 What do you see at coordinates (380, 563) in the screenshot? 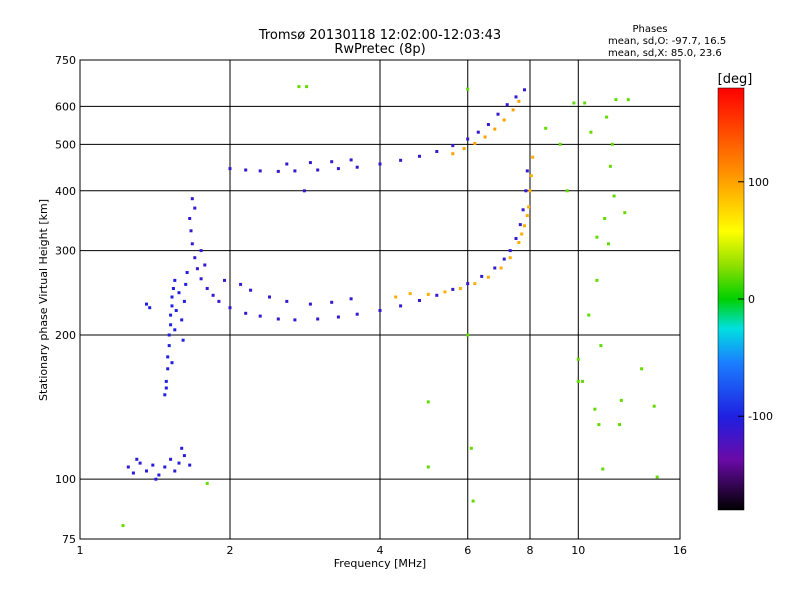
I see `x-axis-label: Frequency [MHz]` at bounding box center [380, 563].